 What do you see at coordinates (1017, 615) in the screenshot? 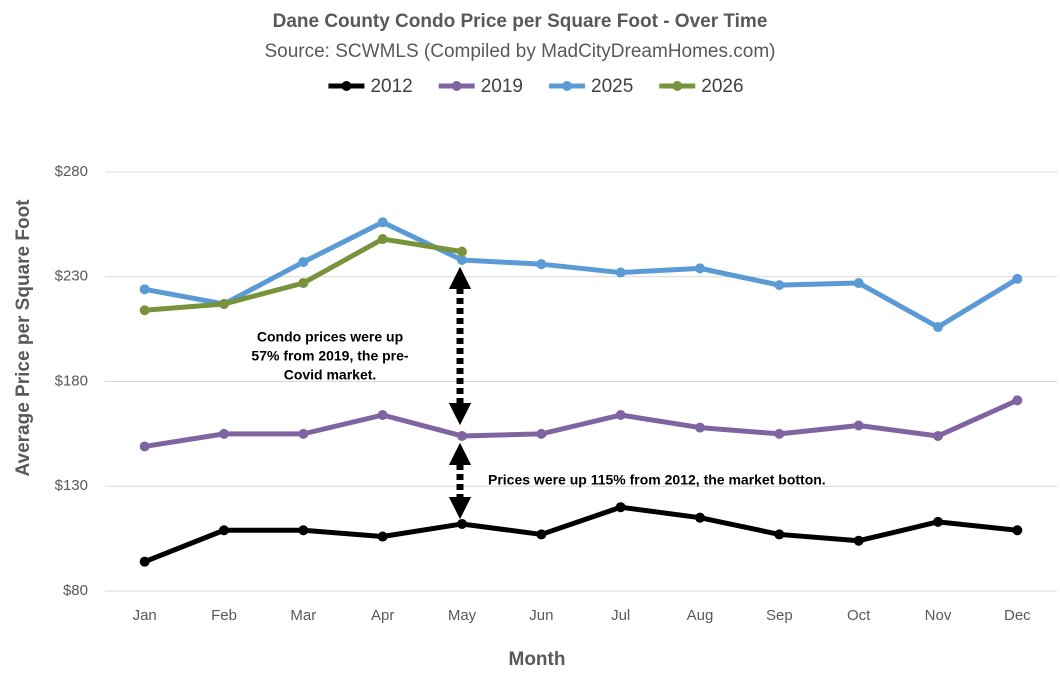
I see `x-tick-label: Dec` at bounding box center [1017, 615].